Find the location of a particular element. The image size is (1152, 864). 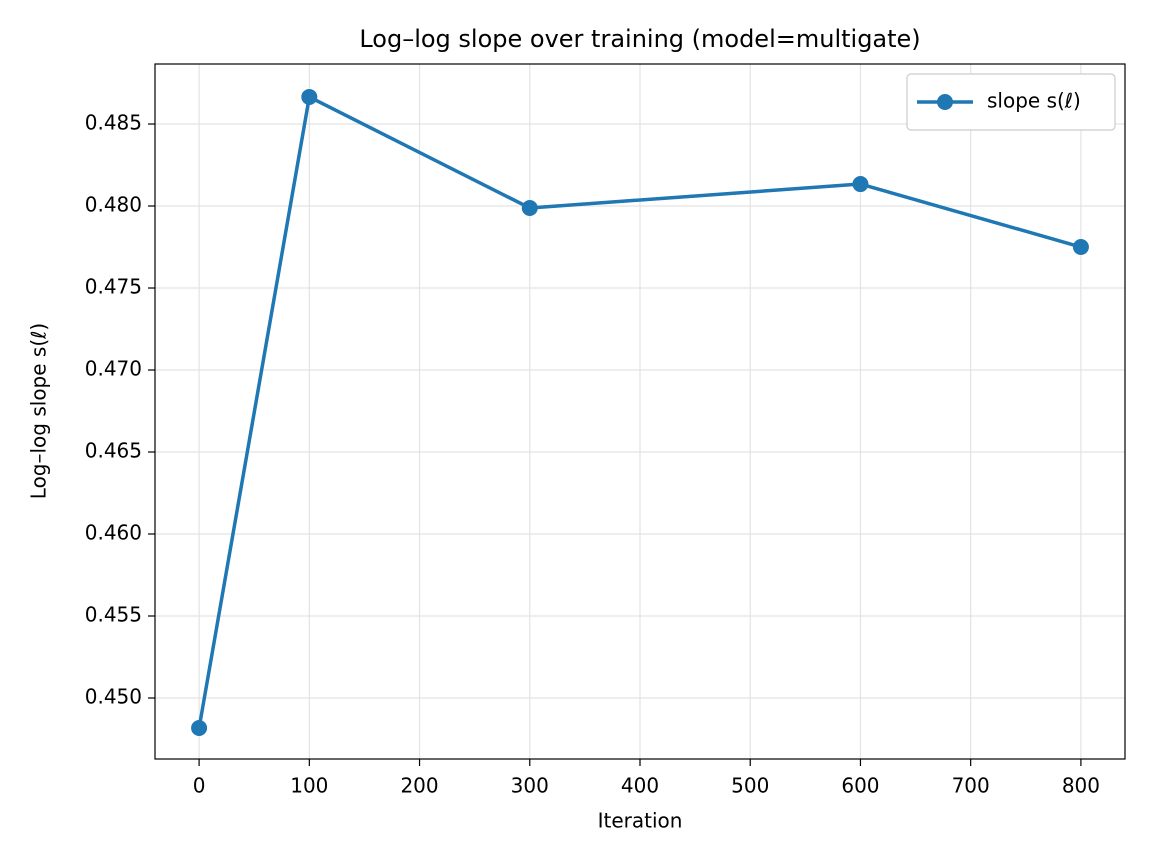

x-tick-label: 0 is located at coordinates (199, 786).